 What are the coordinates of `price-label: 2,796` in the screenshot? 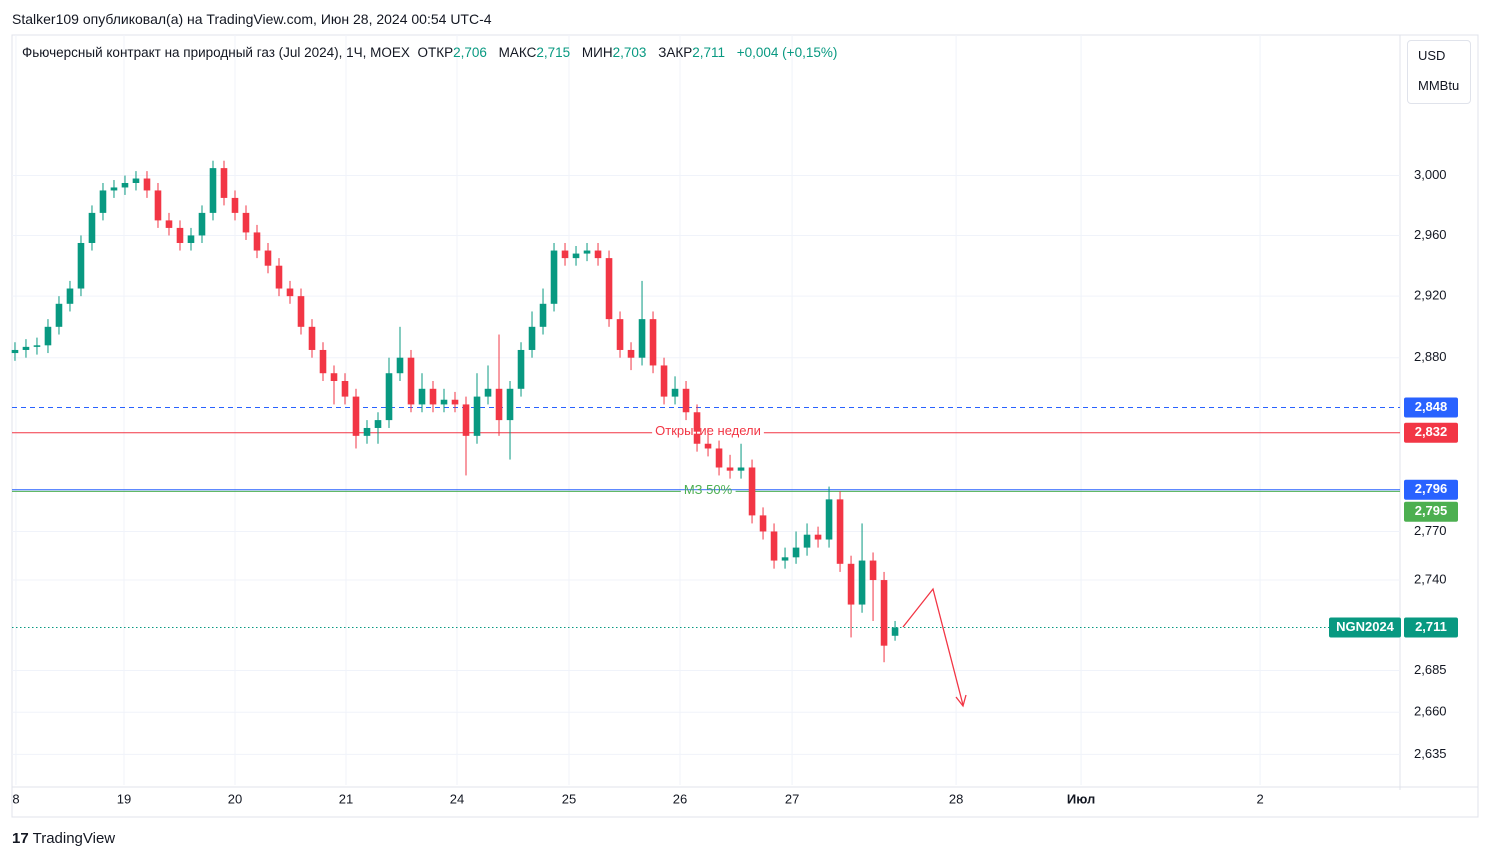 It's located at (1431, 488).